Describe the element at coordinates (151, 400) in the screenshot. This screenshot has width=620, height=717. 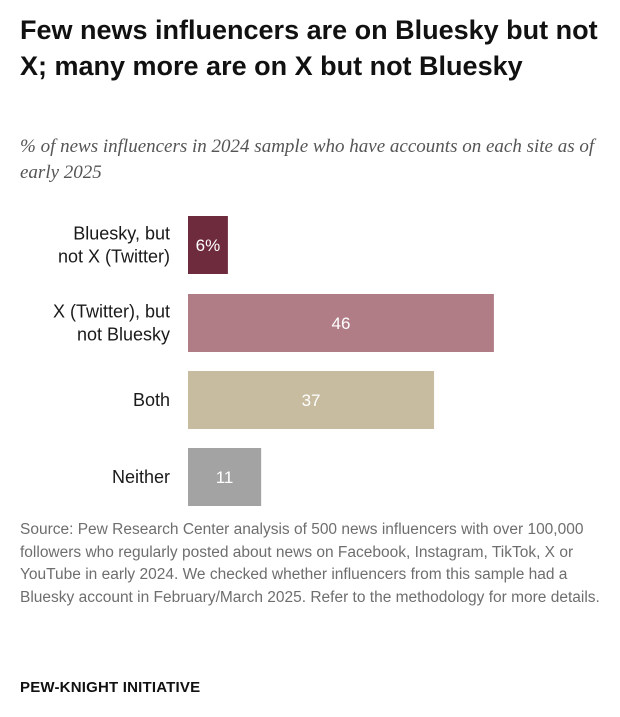
I see `category-label: Both` at that location.